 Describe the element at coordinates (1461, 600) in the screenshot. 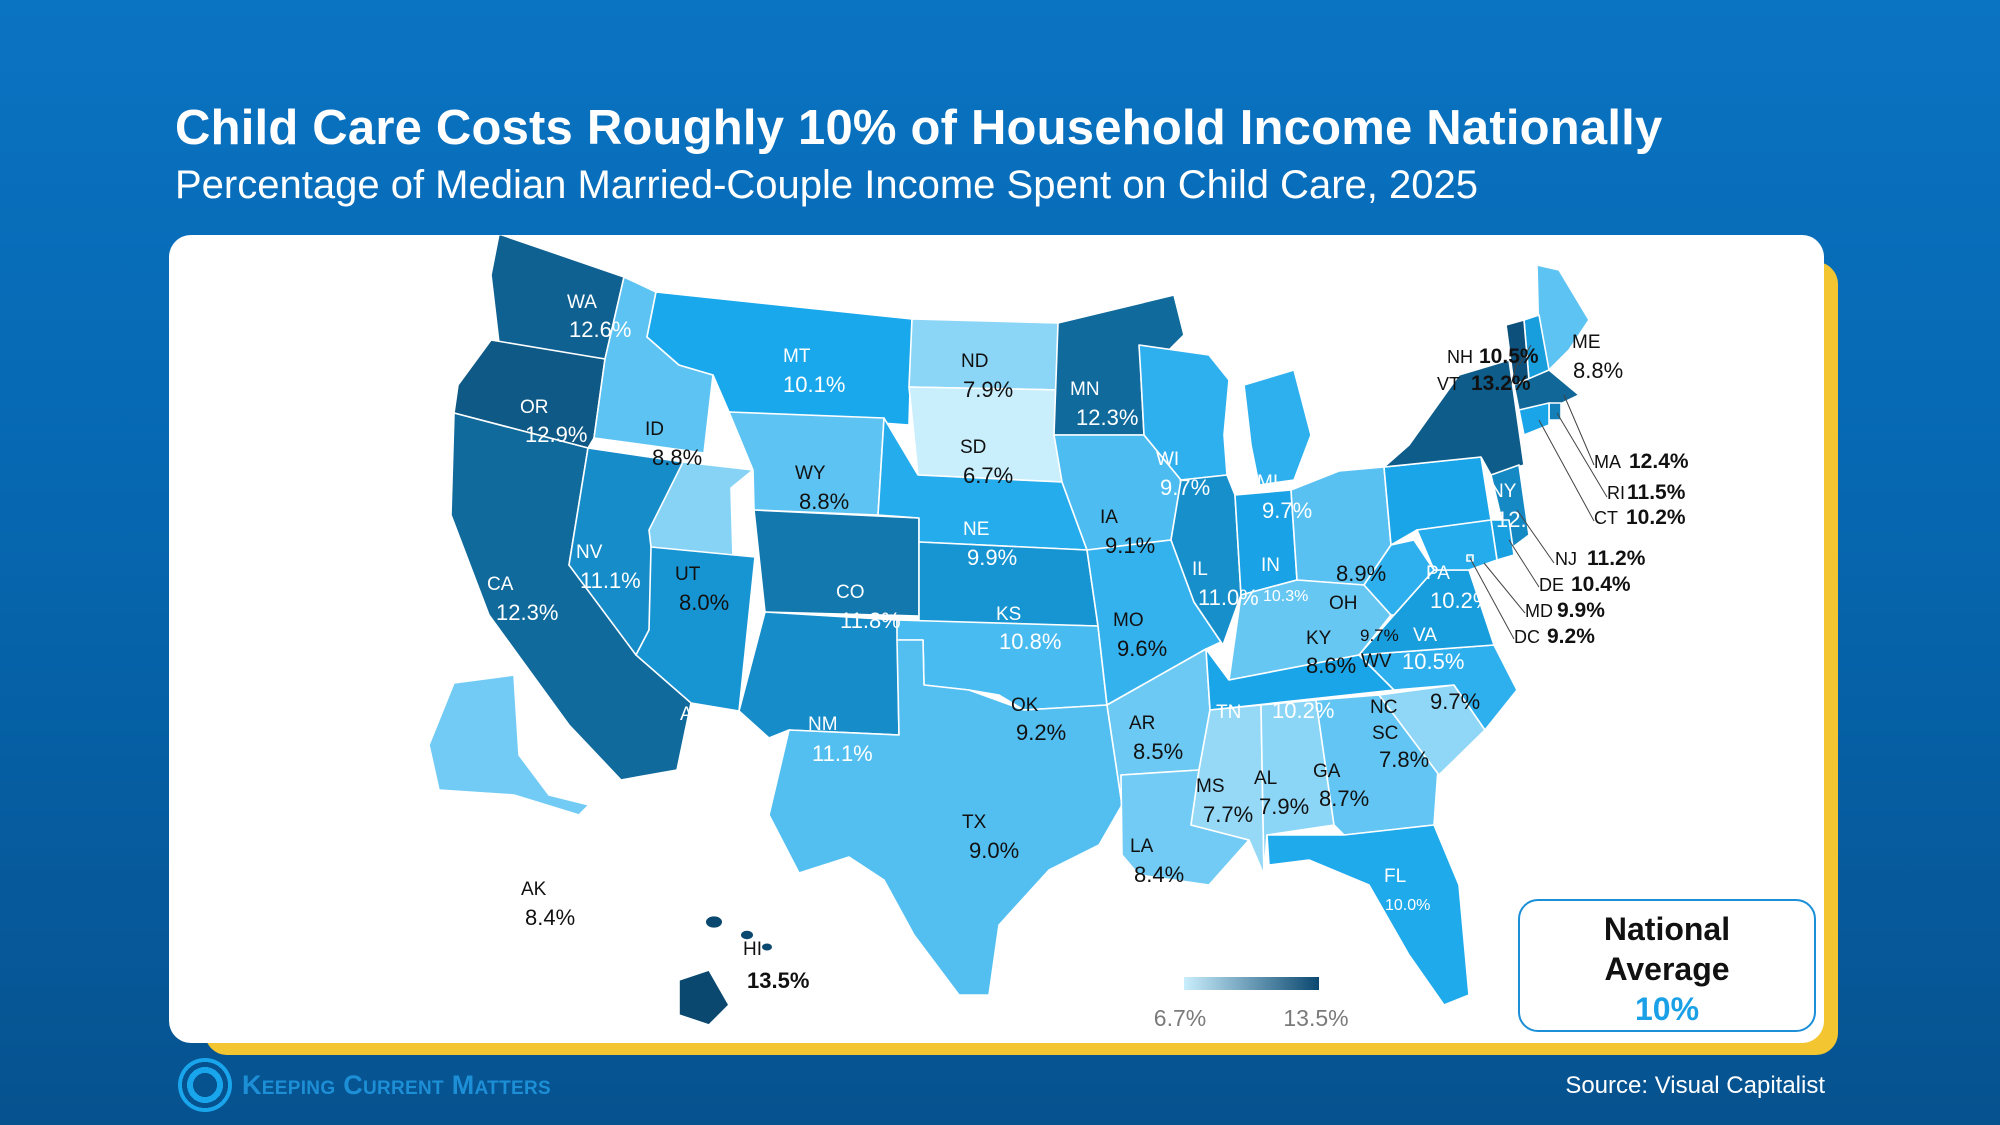

I see `state-value-pa: 10.2%` at that location.